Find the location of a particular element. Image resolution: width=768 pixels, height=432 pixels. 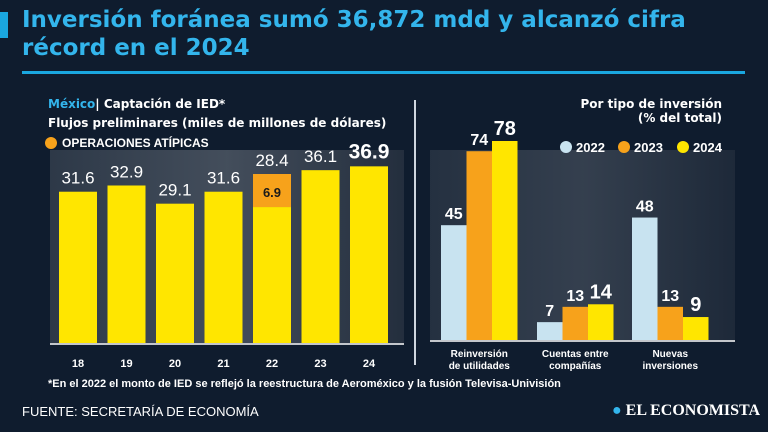

legend-icon-2024 is located at coordinates (683, 147).